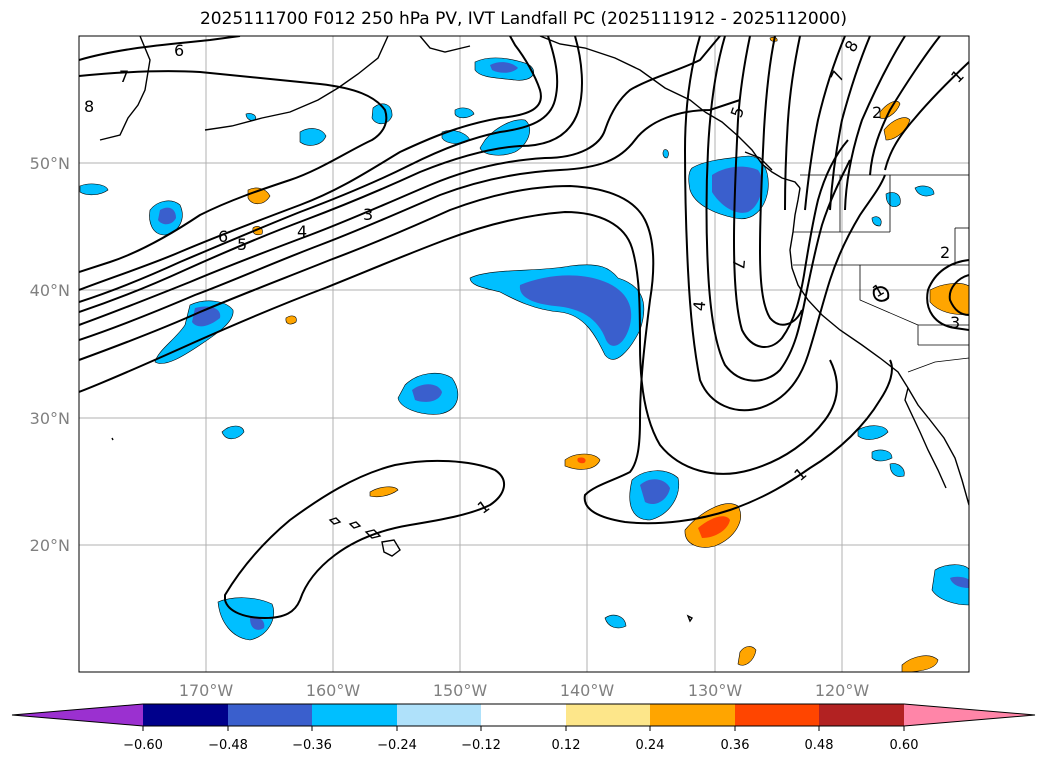 The image size is (1047, 765). Describe the element at coordinates (333, 690) in the screenshot. I see `lon-label: 160°W` at that location.